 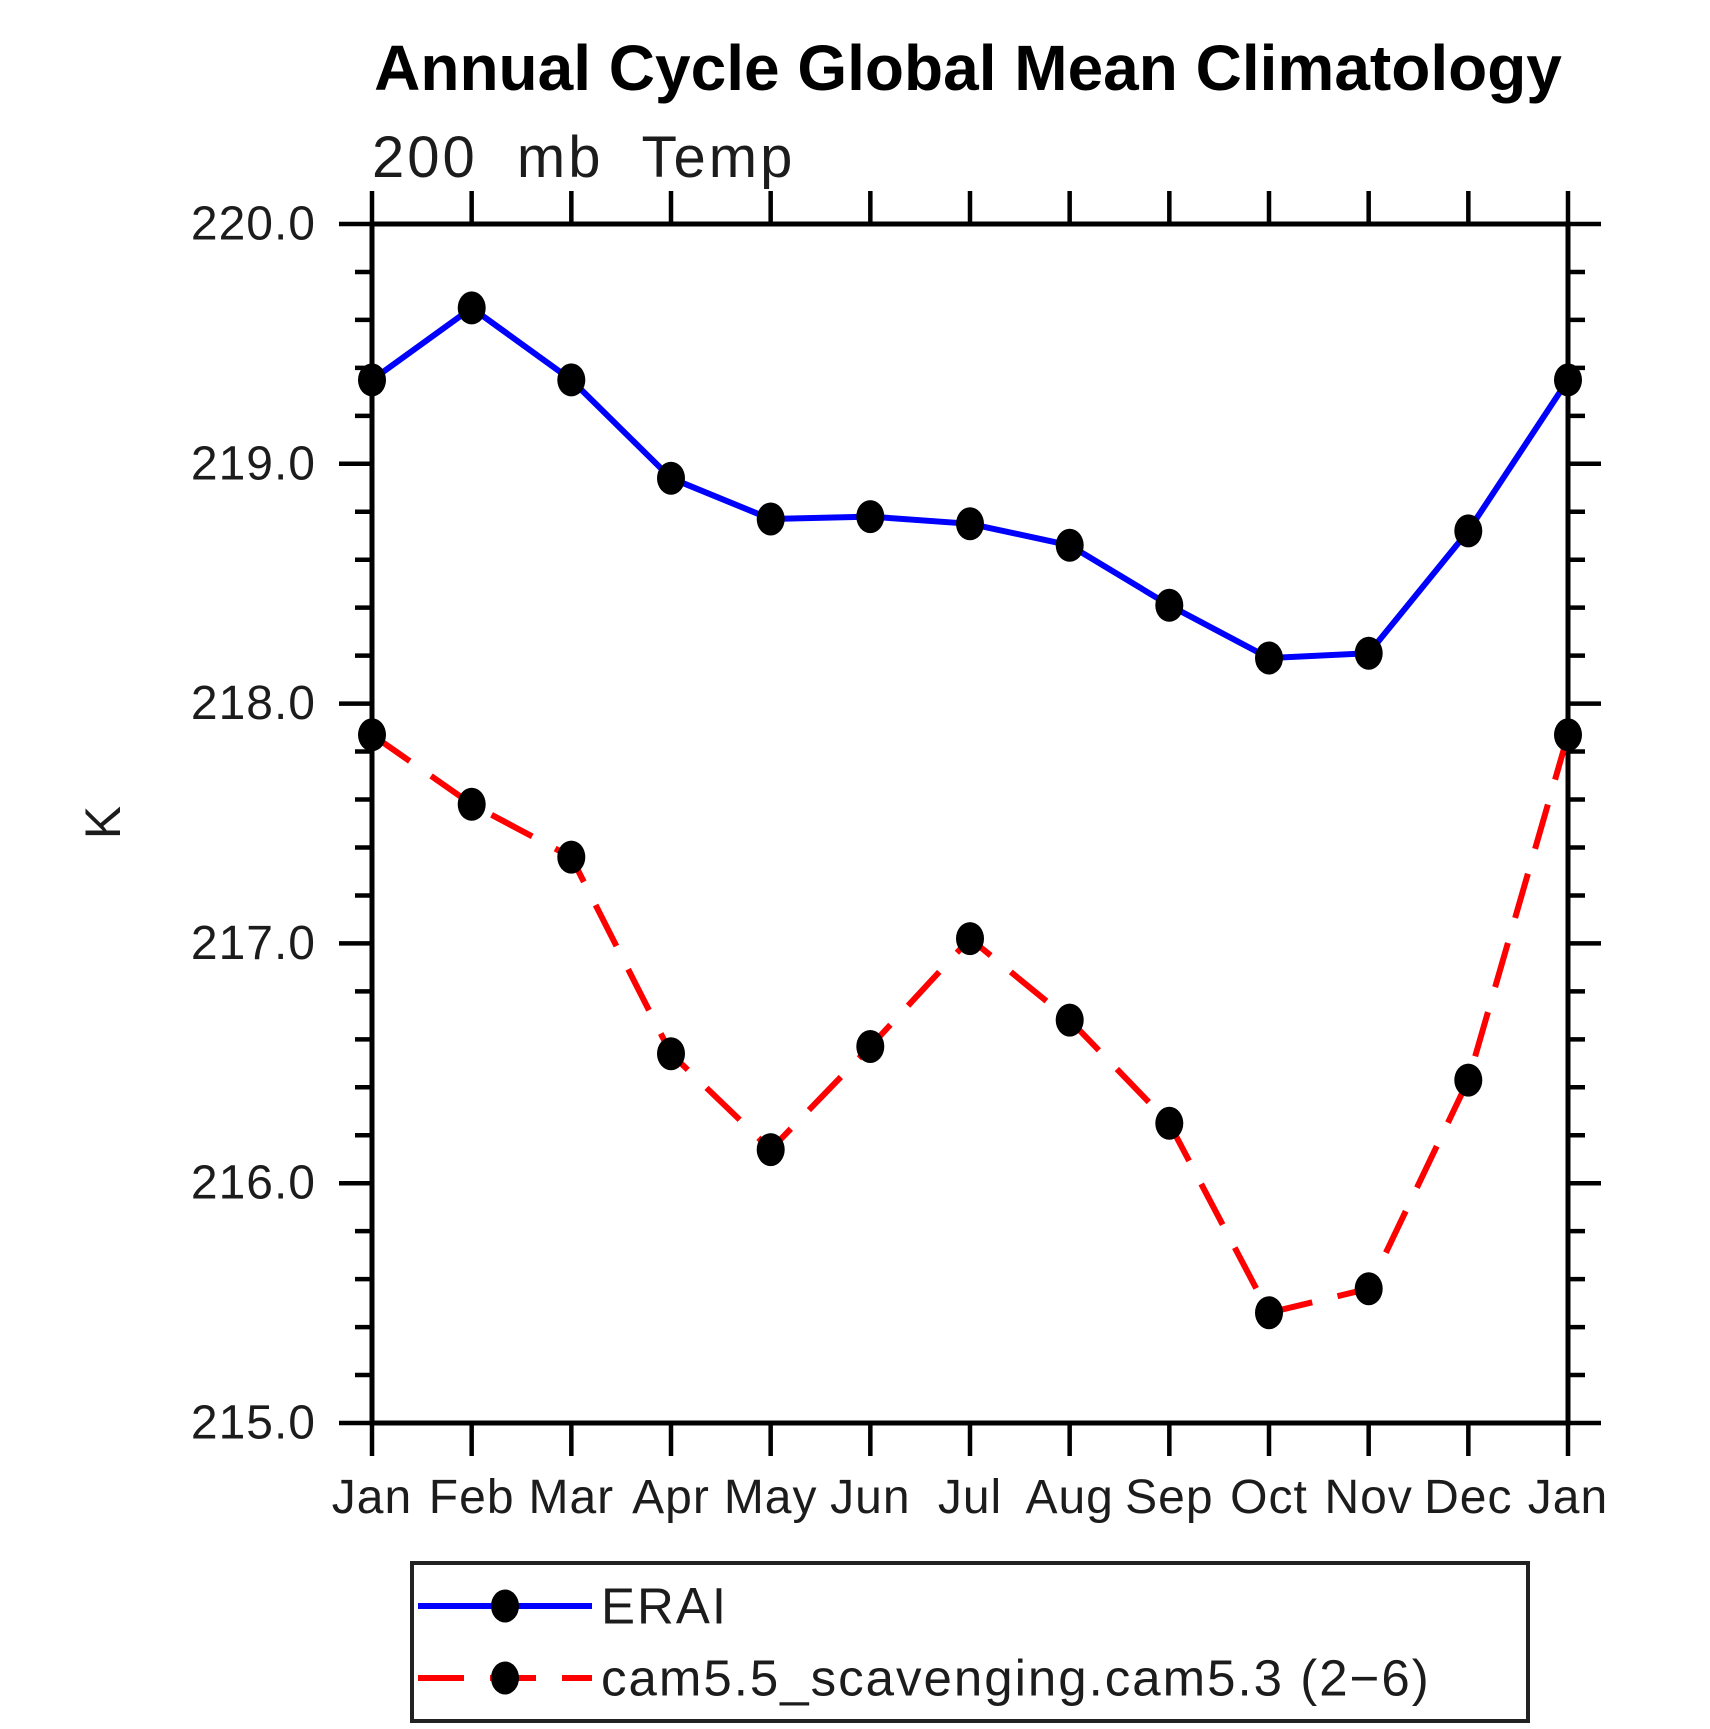 What do you see at coordinates (583, 157) in the screenshot?
I see `chart-subtitle: 200 mb Temp` at bounding box center [583, 157].